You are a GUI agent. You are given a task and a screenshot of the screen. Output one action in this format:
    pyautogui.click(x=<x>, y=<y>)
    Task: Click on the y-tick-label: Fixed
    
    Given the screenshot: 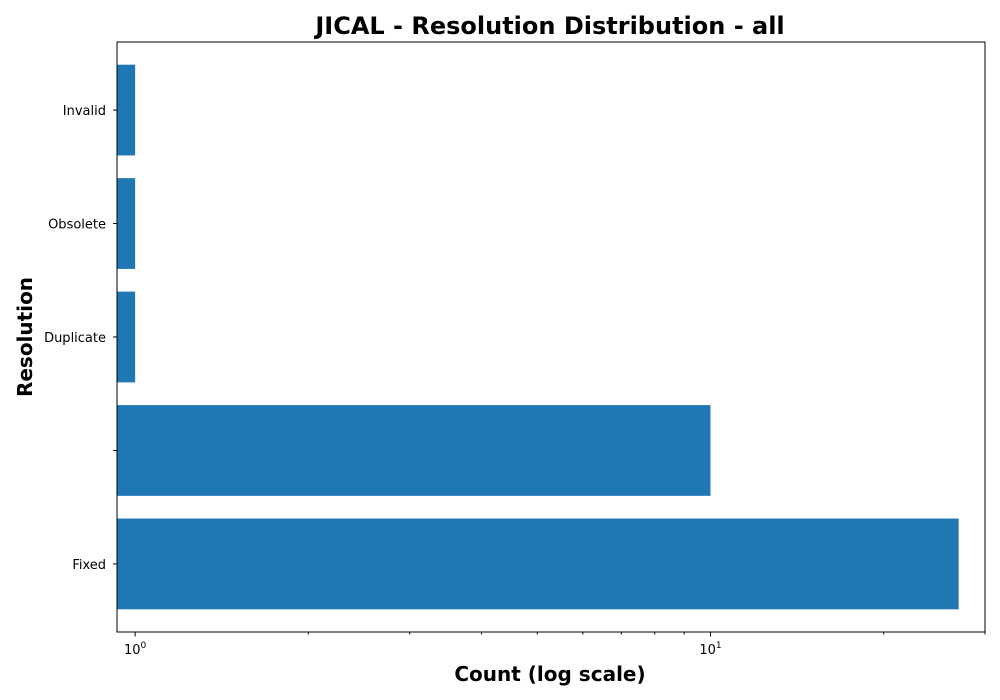 What is the action you would take?
    pyautogui.click(x=89, y=565)
    